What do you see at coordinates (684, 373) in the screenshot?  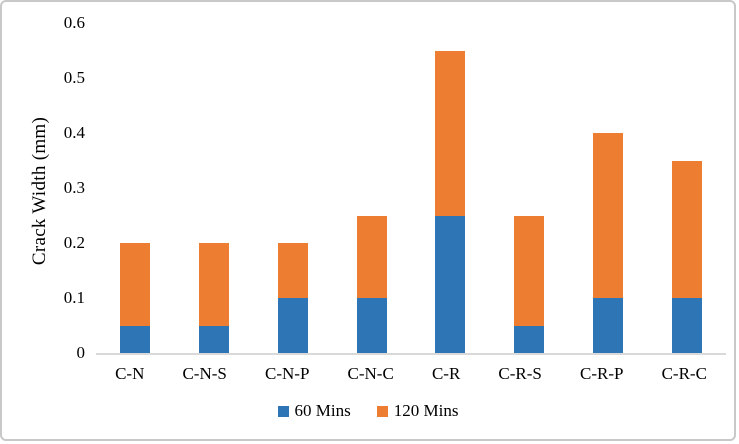 I see `x-category-label: C-R-C` at bounding box center [684, 373].